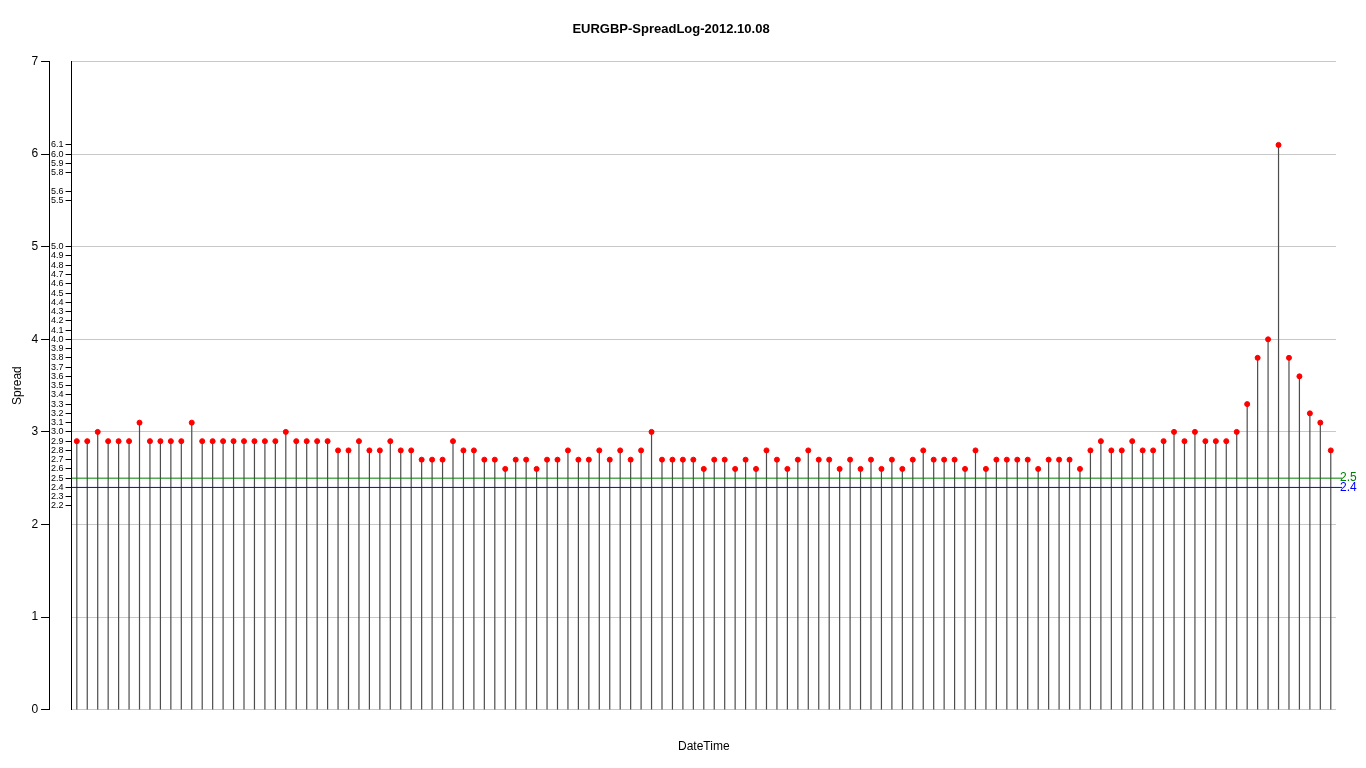  I want to click on y-tick-label: 0, so click(35, 708).